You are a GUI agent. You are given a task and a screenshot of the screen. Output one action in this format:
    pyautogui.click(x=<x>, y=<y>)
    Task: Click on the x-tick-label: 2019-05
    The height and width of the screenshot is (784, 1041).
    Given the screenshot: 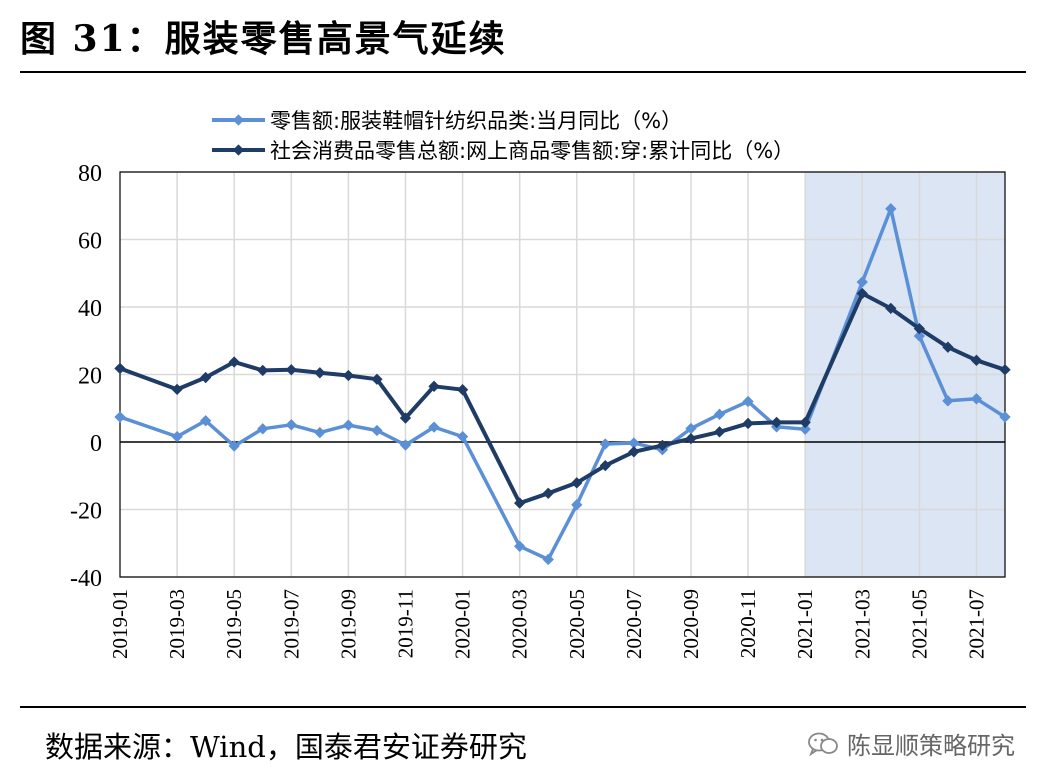 What is the action you would take?
    pyautogui.click(x=234, y=624)
    